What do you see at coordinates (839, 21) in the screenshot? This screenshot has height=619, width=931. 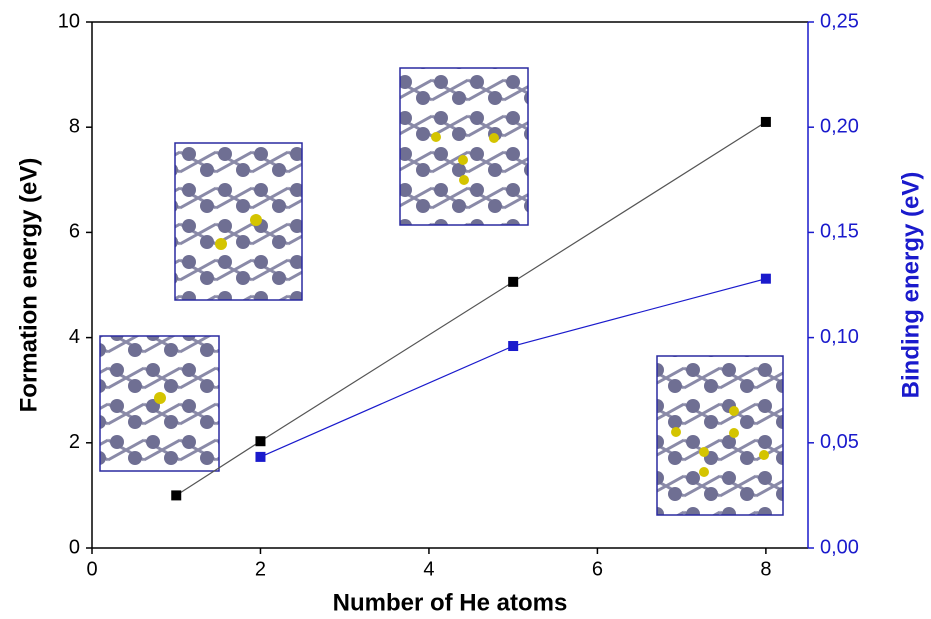 I see `y2-tick-label: 0,25` at bounding box center [839, 21].